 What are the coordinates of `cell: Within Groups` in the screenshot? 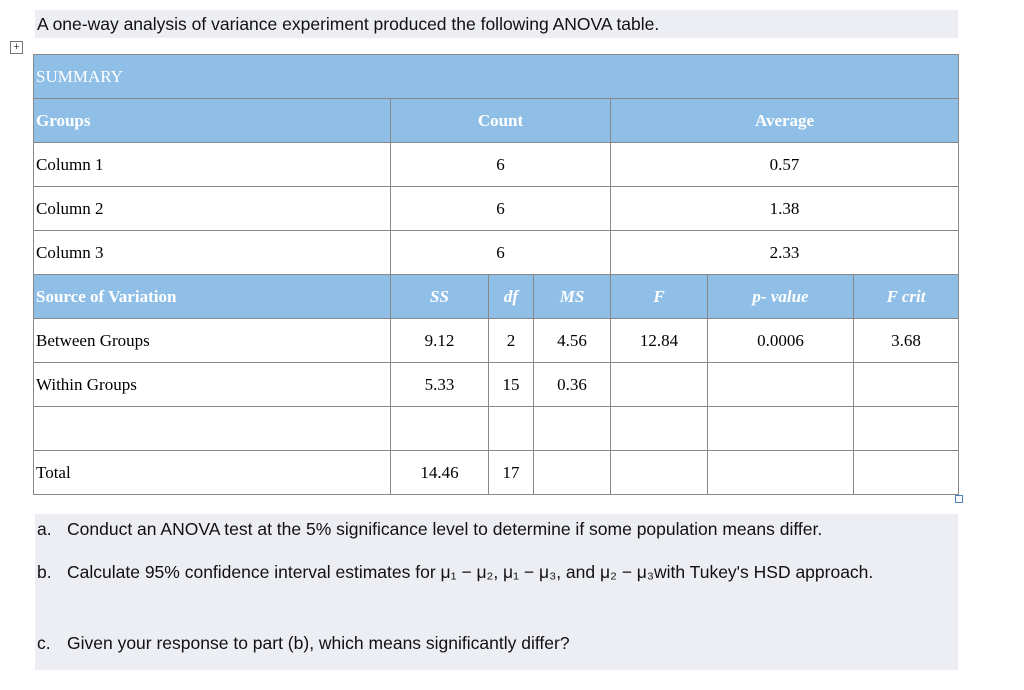 It's located at (212, 384).